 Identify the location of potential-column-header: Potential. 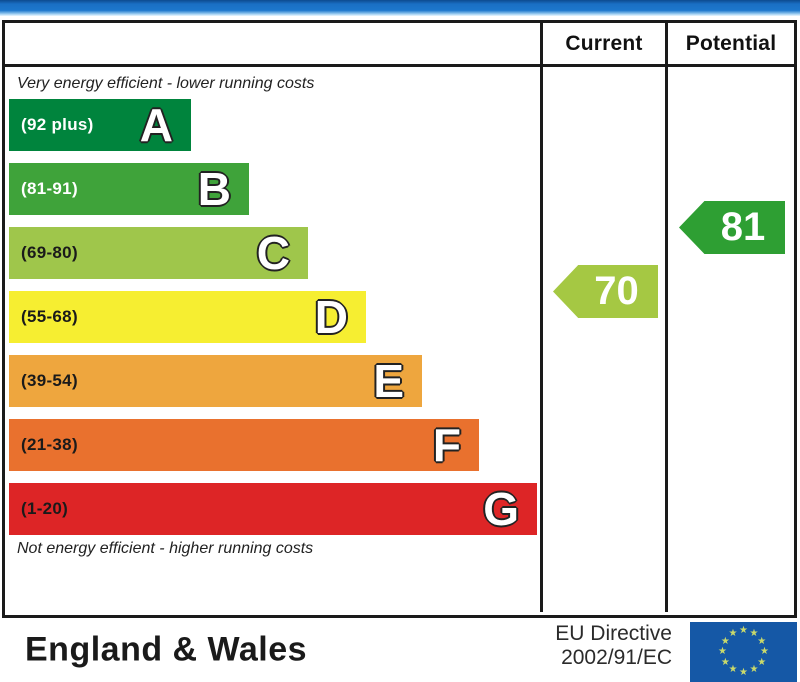
(729, 43).